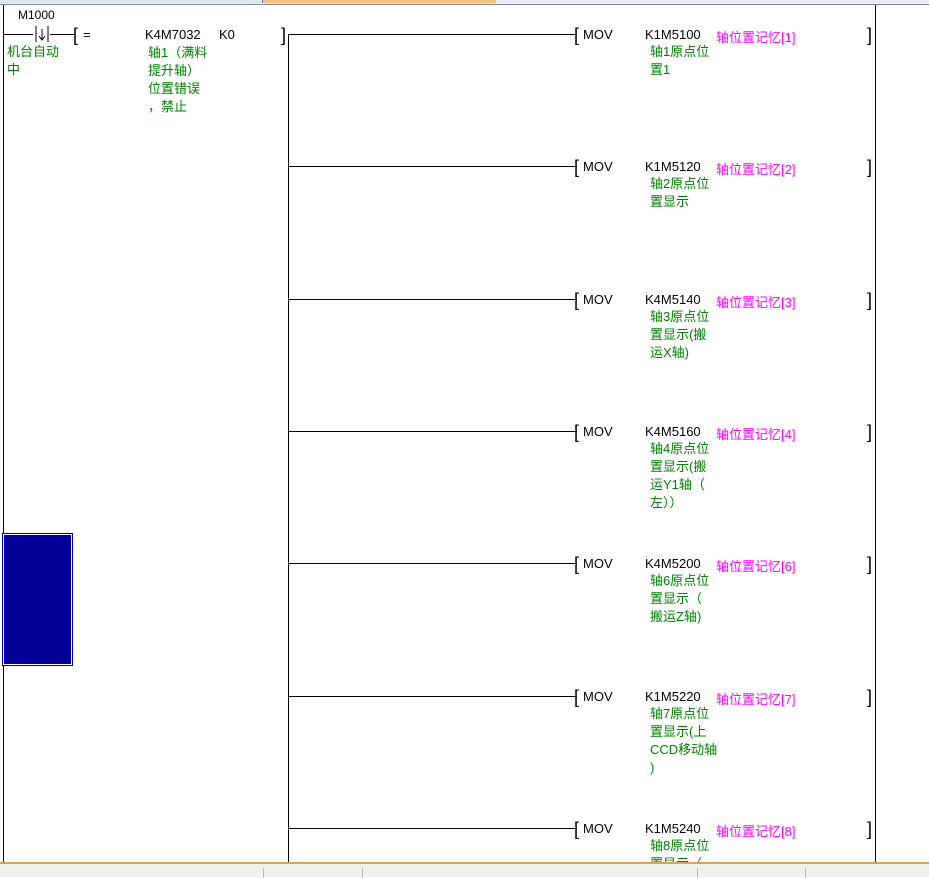  I want to click on instruction-comment: 轴2原点位 置显示, so click(680, 193).